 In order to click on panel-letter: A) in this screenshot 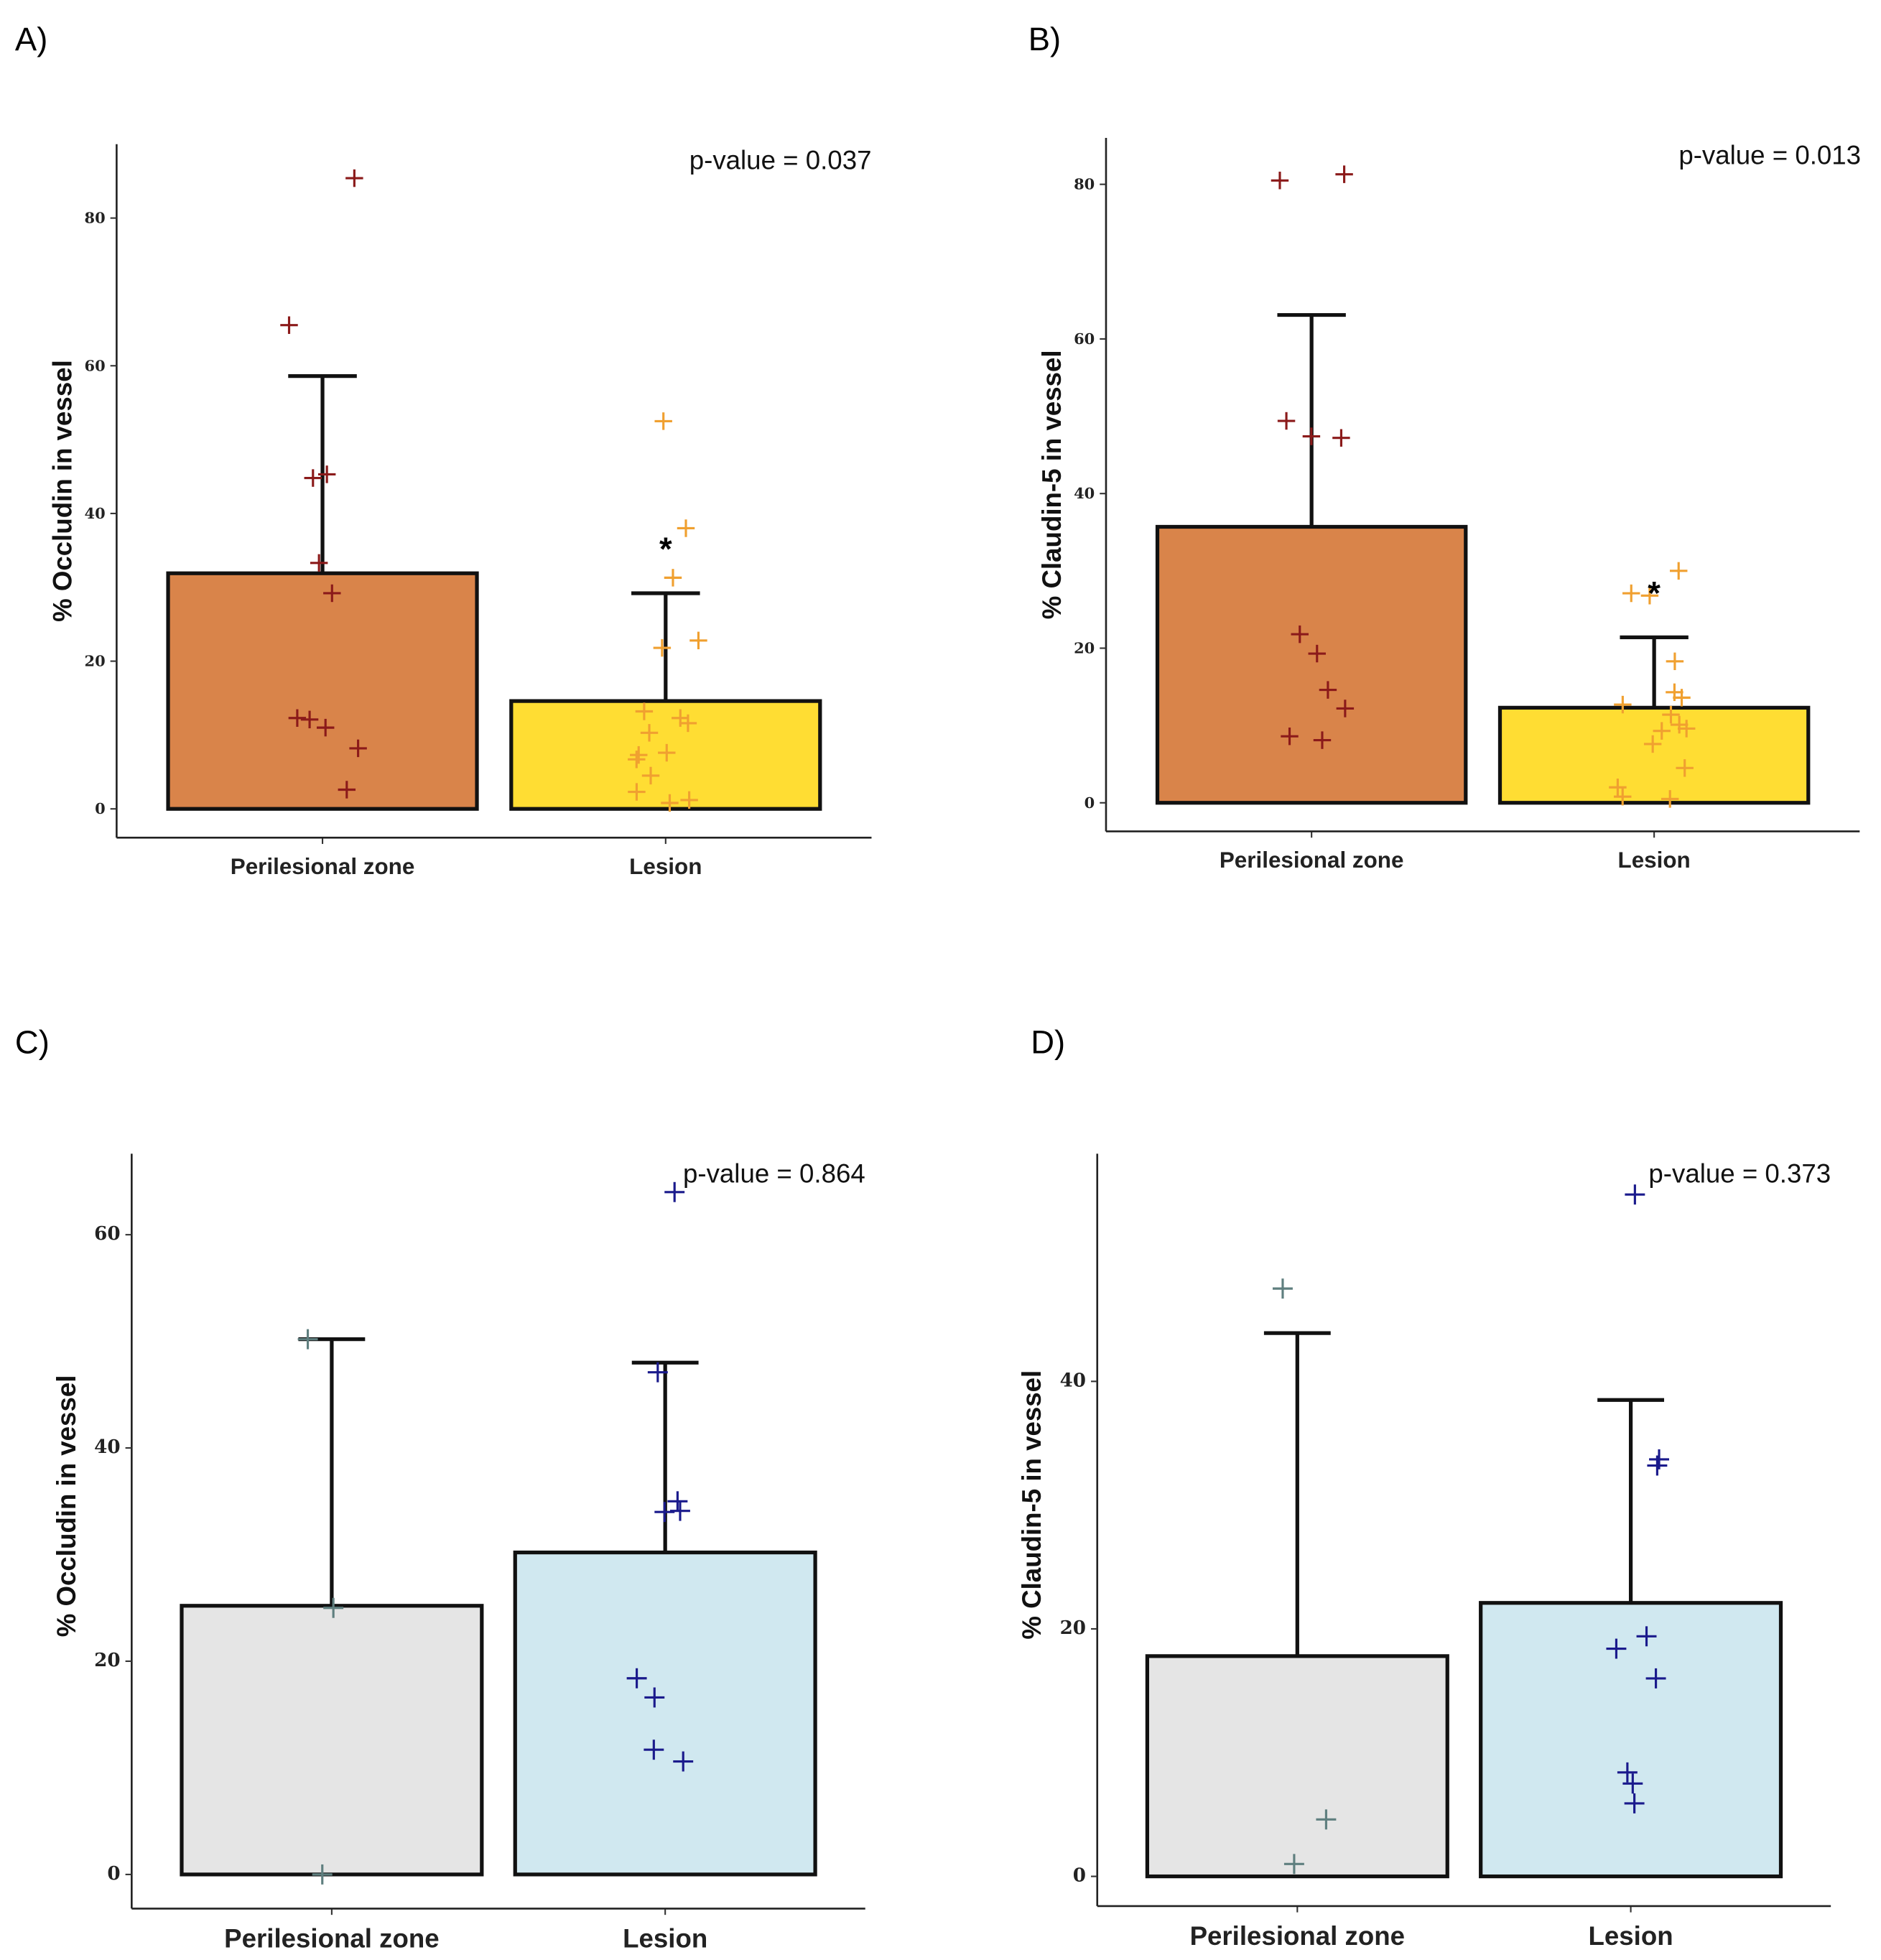, I will do `click(31, 39)`.